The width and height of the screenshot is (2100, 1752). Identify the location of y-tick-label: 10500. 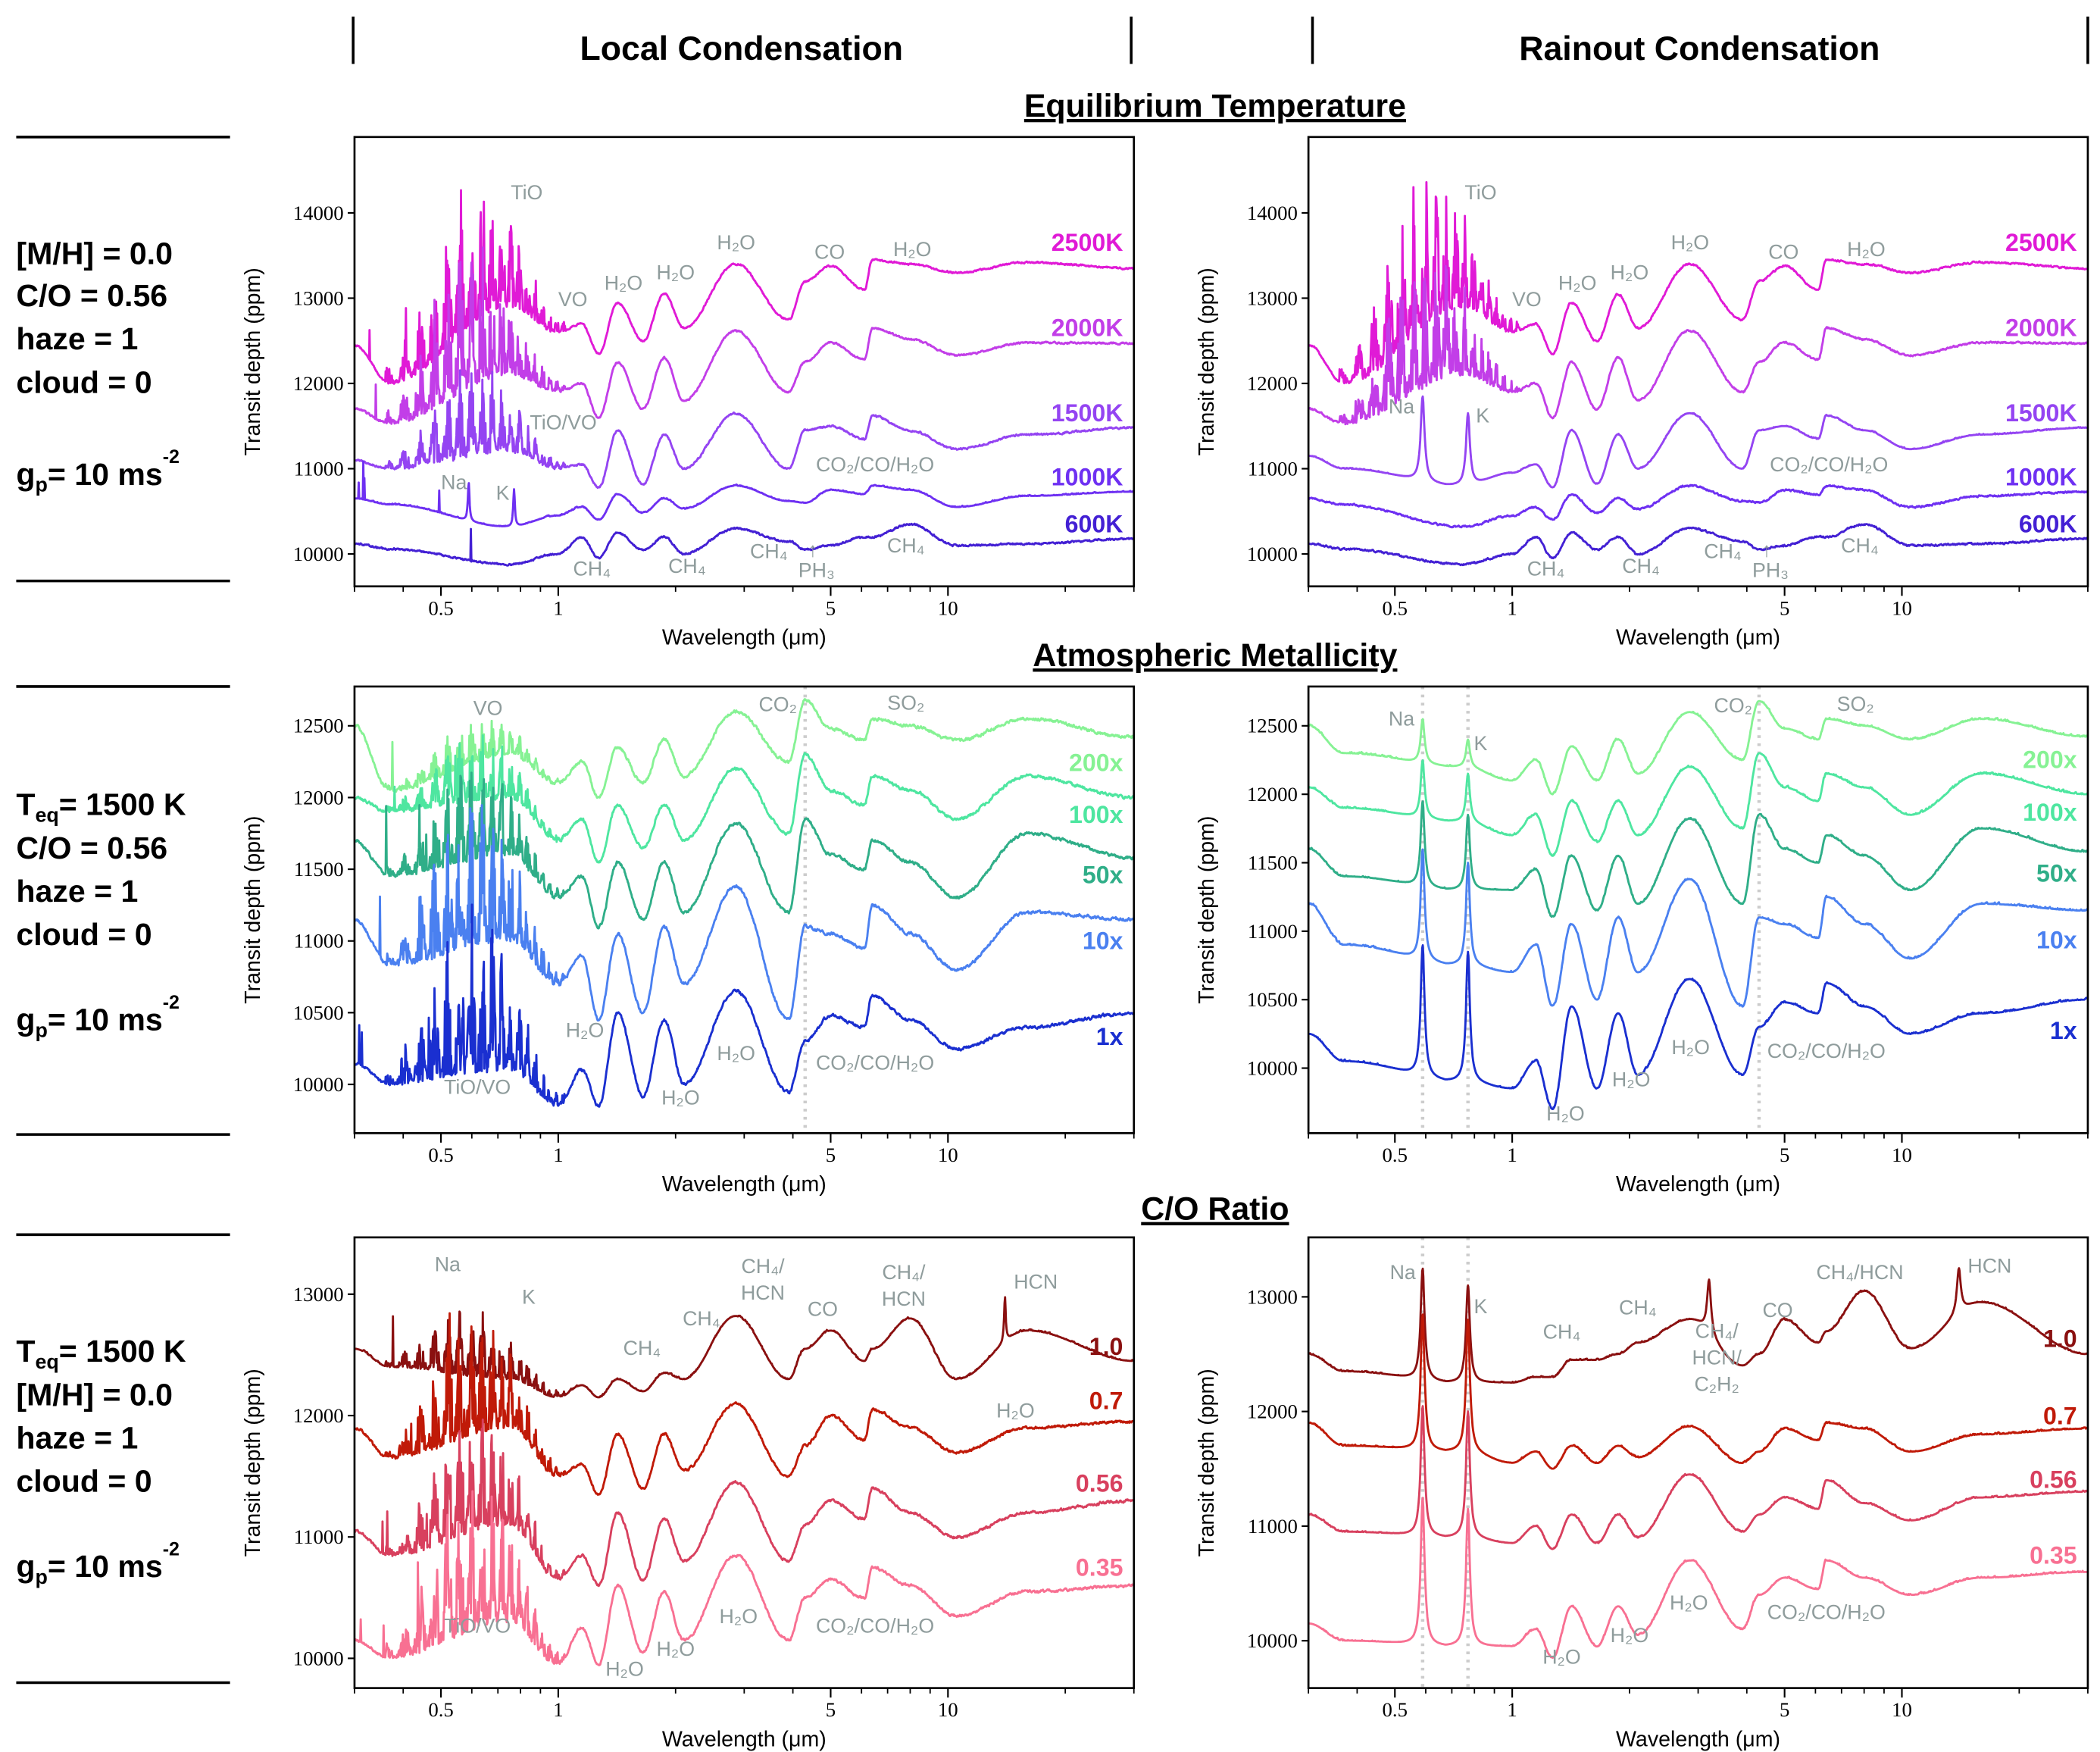
(318, 1012).